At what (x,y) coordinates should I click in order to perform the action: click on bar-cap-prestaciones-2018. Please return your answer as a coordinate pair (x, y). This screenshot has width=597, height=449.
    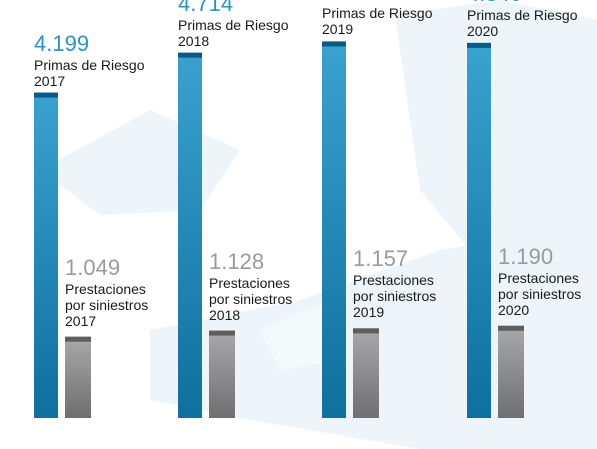
    Looking at the image, I should click on (222, 333).